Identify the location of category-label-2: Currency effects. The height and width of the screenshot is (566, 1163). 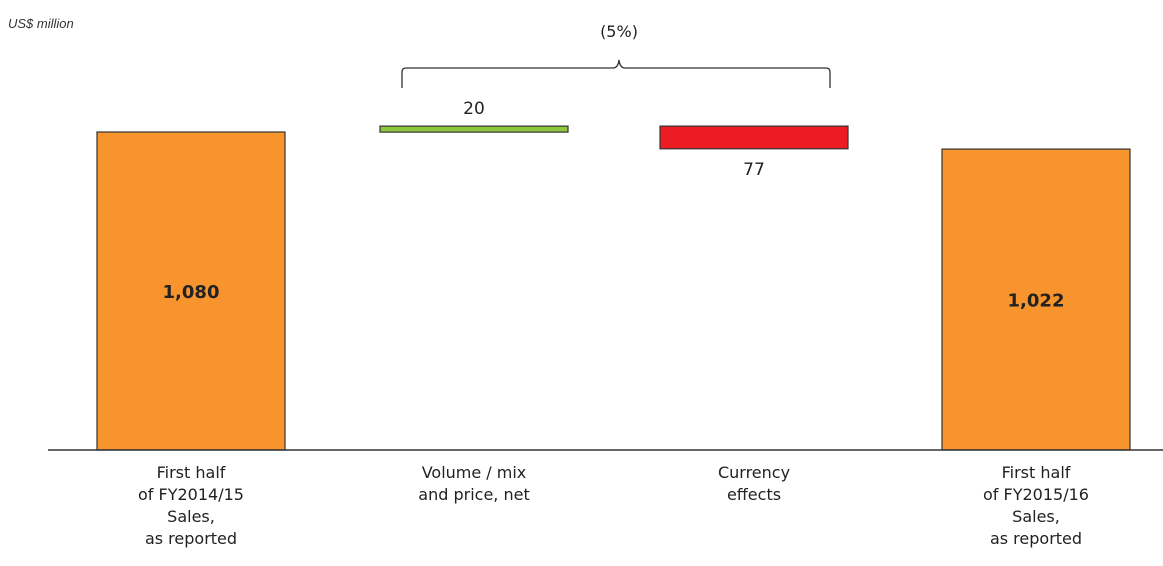
(754, 483).